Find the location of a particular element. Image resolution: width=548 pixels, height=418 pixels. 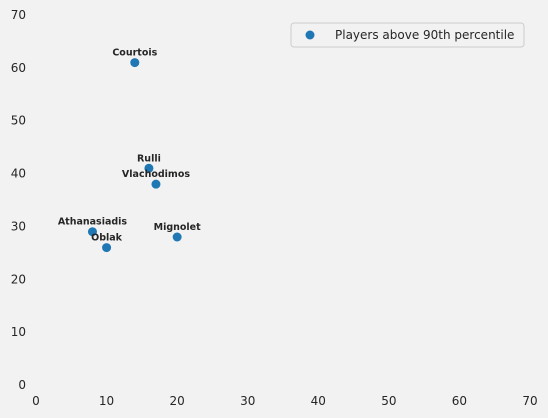

y-tick-label: 10 is located at coordinates (18, 332).